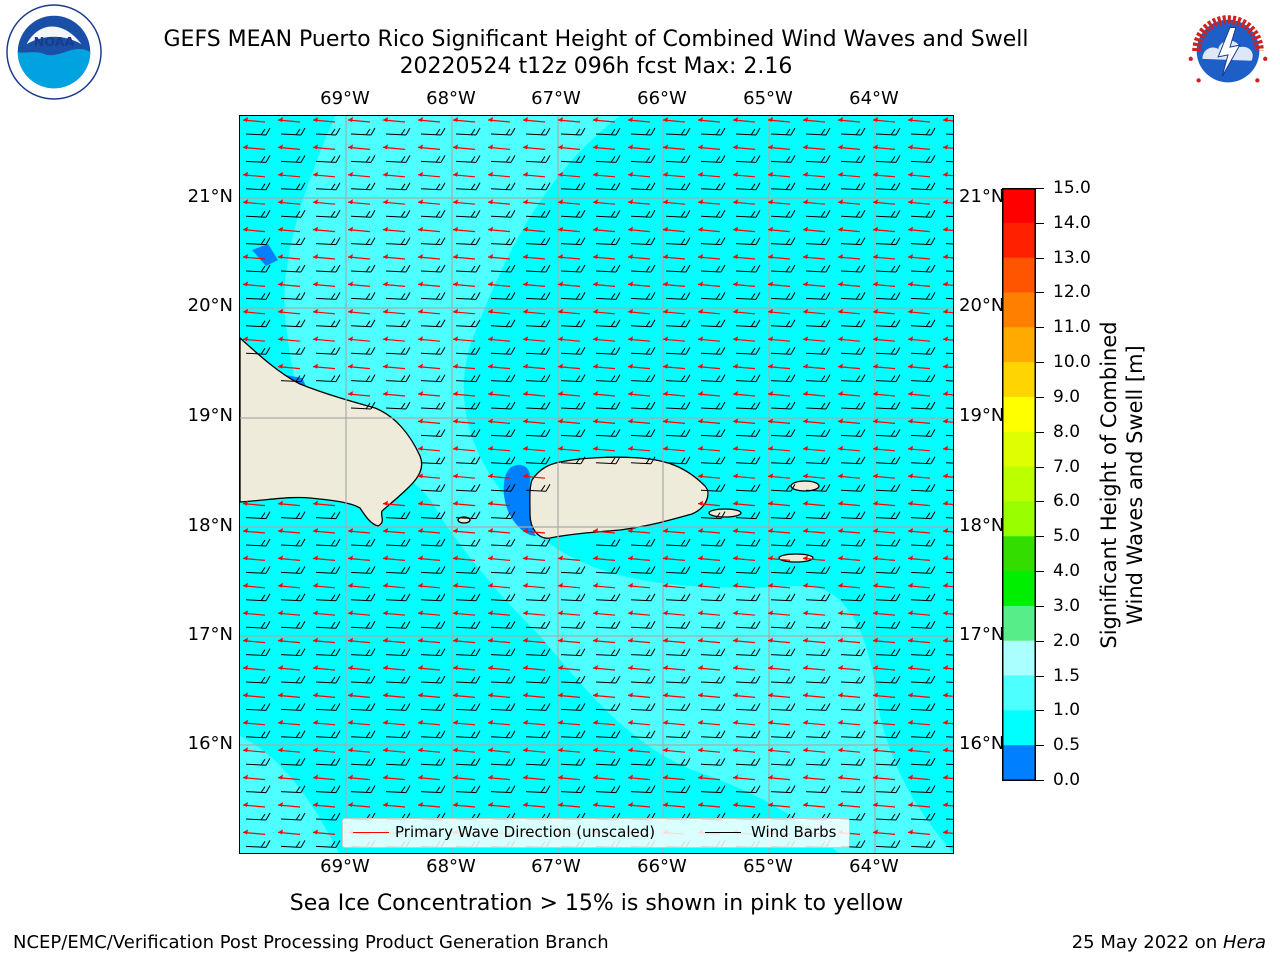  What do you see at coordinates (1228, 51) in the screenshot?
I see `nws-logo` at bounding box center [1228, 51].